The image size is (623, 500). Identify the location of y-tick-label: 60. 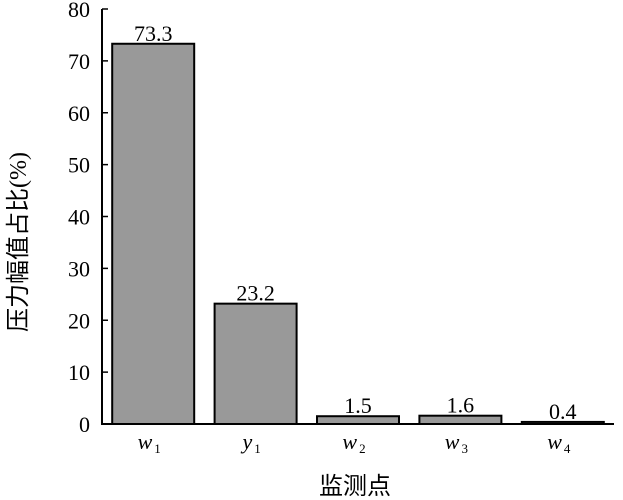
(79, 113).